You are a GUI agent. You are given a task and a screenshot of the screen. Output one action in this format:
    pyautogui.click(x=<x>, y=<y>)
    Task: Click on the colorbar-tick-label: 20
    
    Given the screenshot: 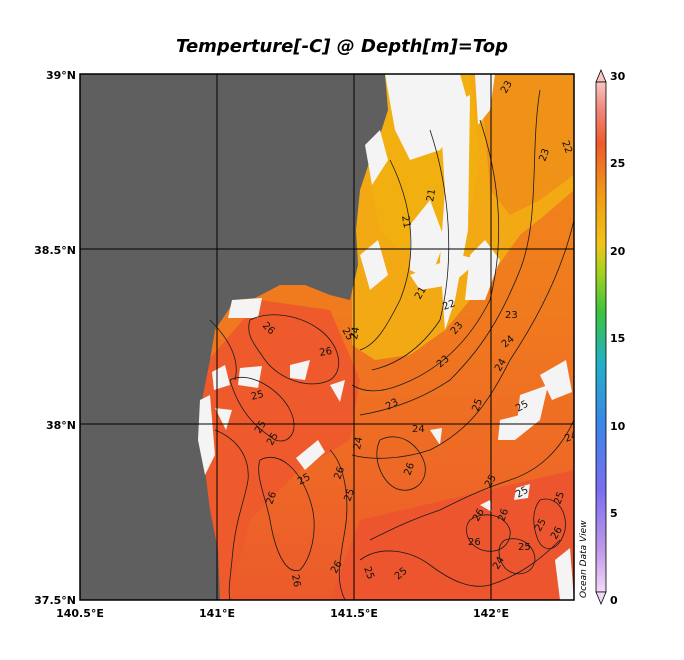 What is the action you would take?
    pyautogui.click(x=618, y=251)
    